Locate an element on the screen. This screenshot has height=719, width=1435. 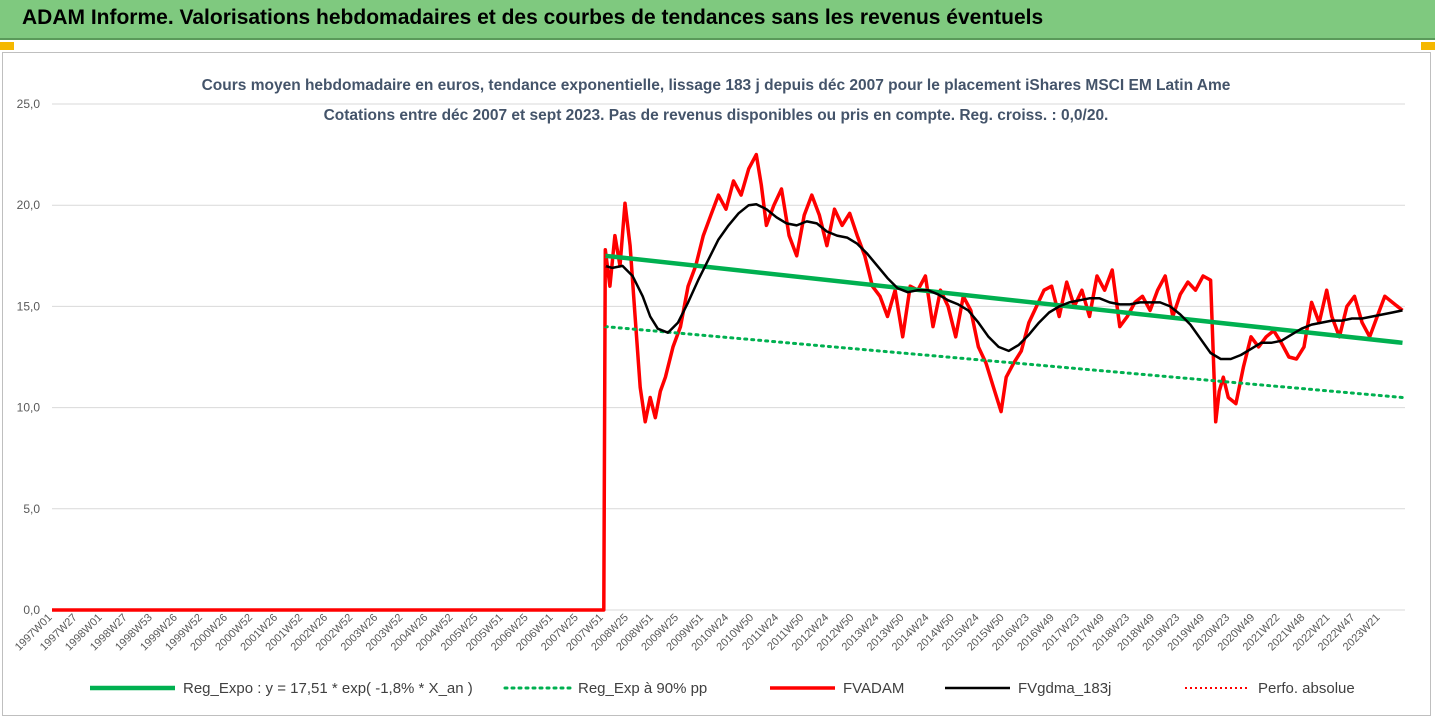
y-tick-label: 15,0 is located at coordinates (29, 306).